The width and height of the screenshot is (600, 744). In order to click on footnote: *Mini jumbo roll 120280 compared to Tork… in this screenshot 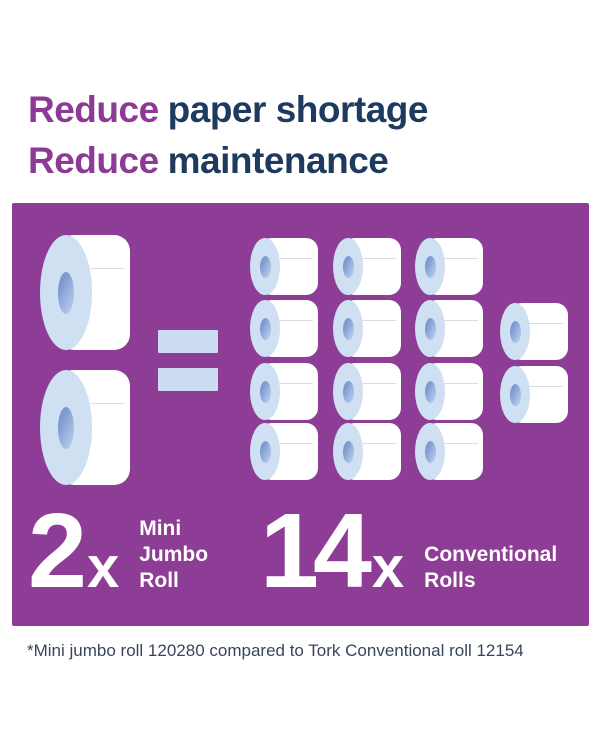, I will do `click(275, 650)`.